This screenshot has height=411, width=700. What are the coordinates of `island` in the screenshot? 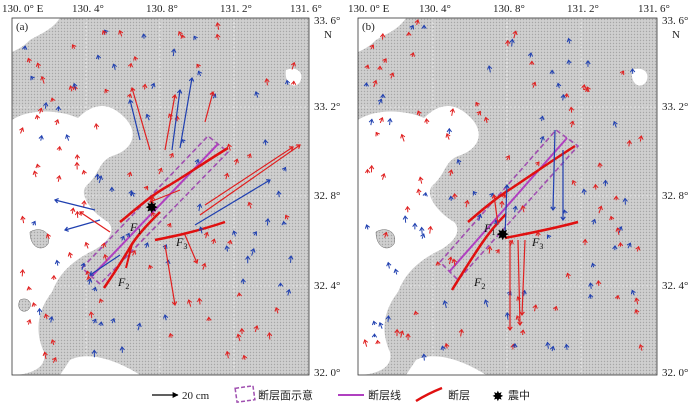 It's located at (25, 305).